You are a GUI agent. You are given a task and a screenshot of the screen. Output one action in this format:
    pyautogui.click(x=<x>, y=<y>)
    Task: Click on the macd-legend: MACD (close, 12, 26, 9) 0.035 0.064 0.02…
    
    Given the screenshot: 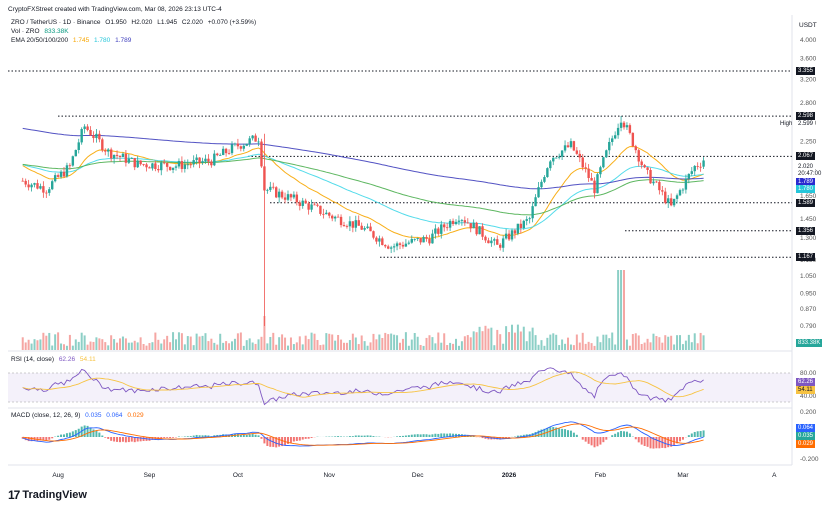 What is the action you would take?
    pyautogui.click(x=79, y=416)
    